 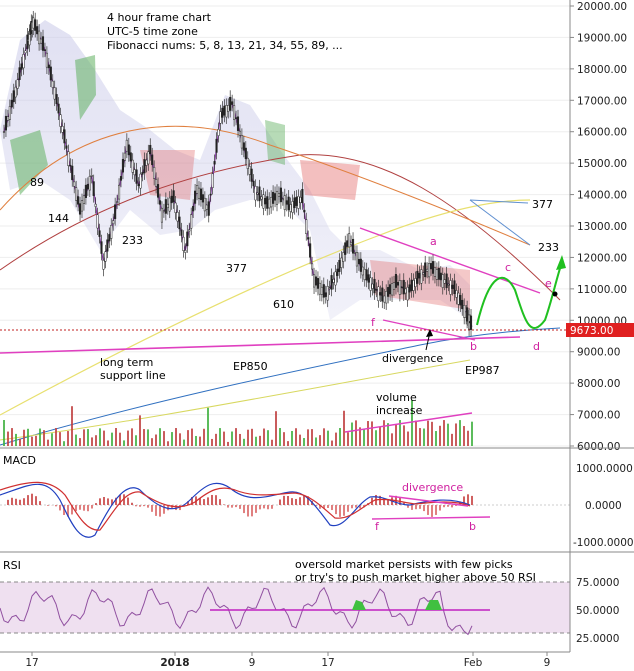 I want to click on support-line-label: long term support line, so click(x=133, y=369).